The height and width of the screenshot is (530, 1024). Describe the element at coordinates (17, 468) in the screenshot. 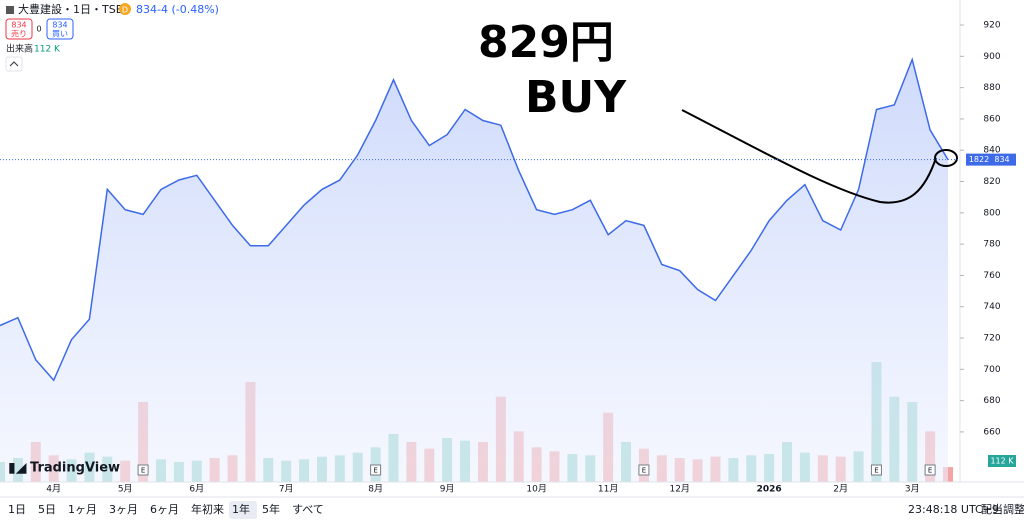

I see `logo-mark: ▮◢` at that location.